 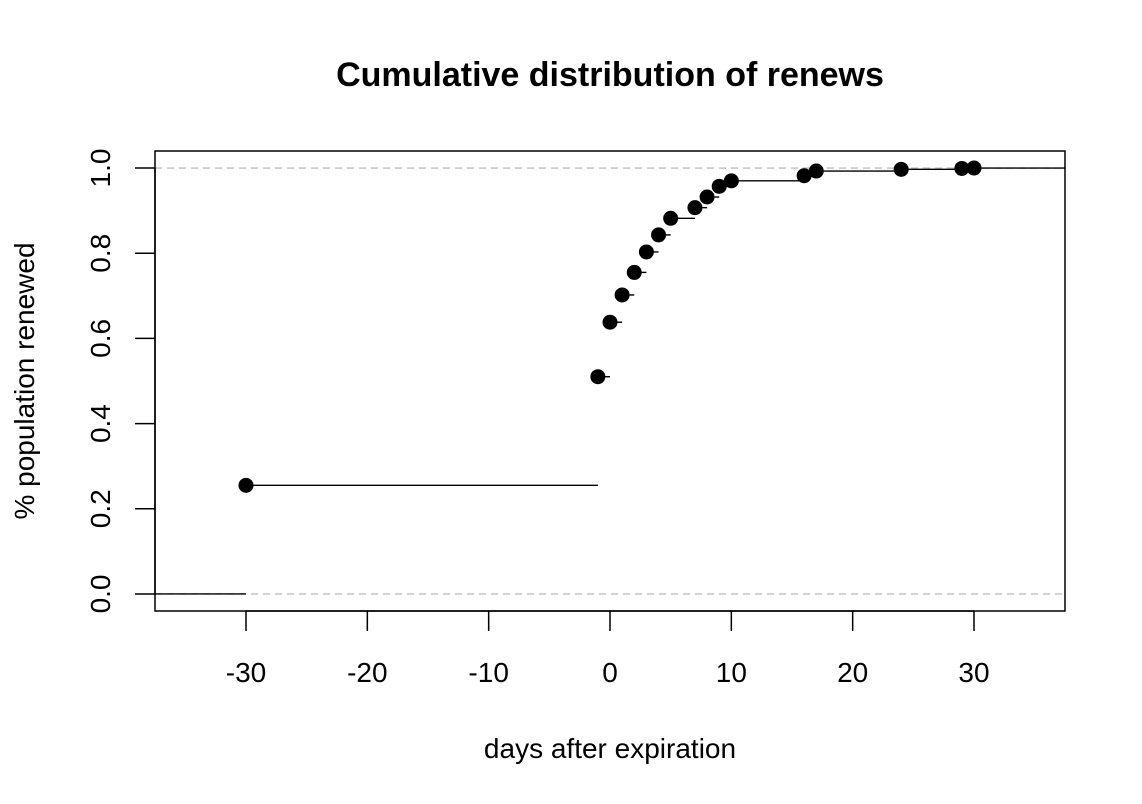 I want to click on x-tick-label-5: 20, so click(x=852, y=672).